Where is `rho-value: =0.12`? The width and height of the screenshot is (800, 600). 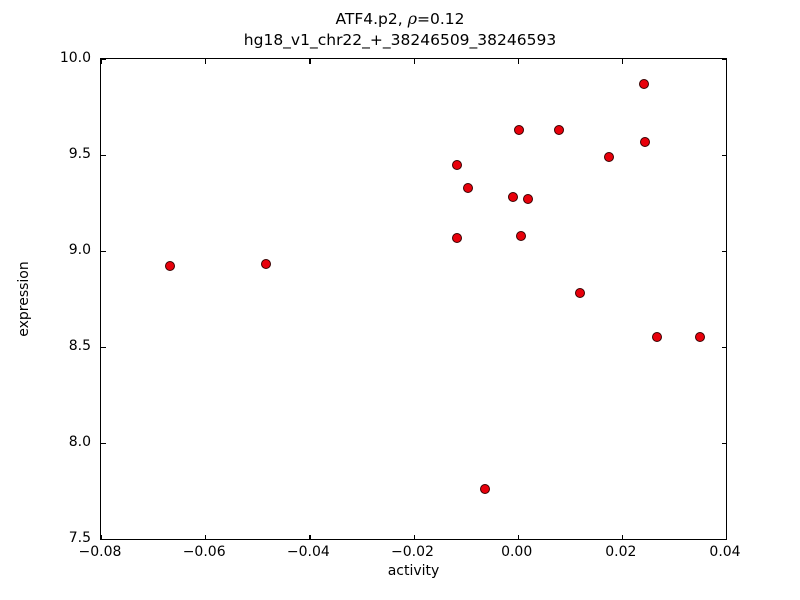 rho-value: =0.12 is located at coordinates (441, 19).